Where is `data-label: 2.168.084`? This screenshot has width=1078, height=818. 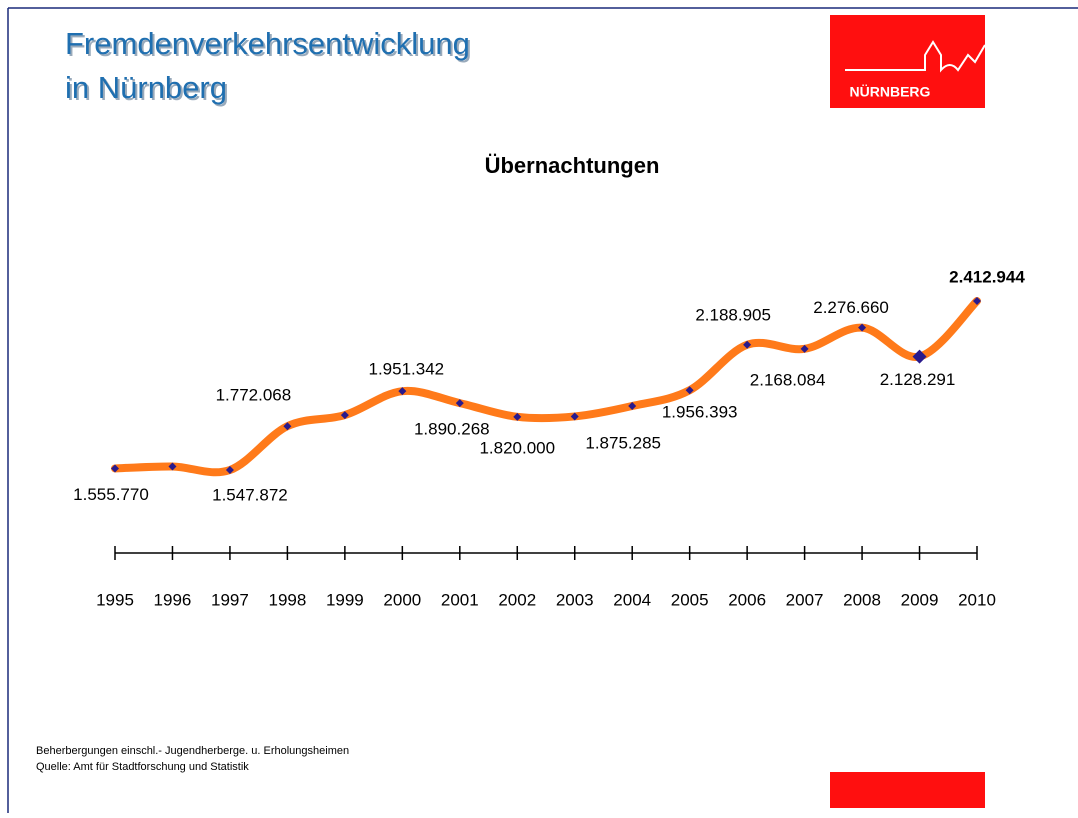 data-label: 2.168.084 is located at coordinates (788, 379).